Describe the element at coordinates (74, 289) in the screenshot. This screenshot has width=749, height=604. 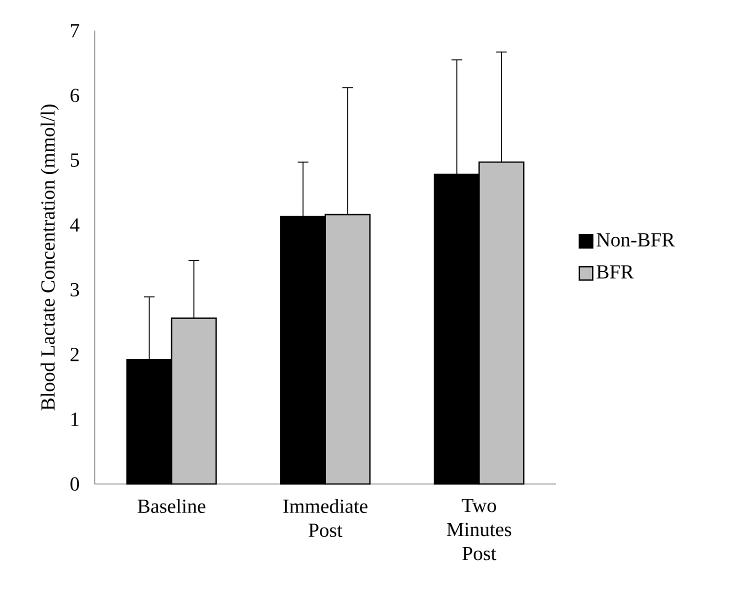
I see `y-tick-label: 3` at that location.